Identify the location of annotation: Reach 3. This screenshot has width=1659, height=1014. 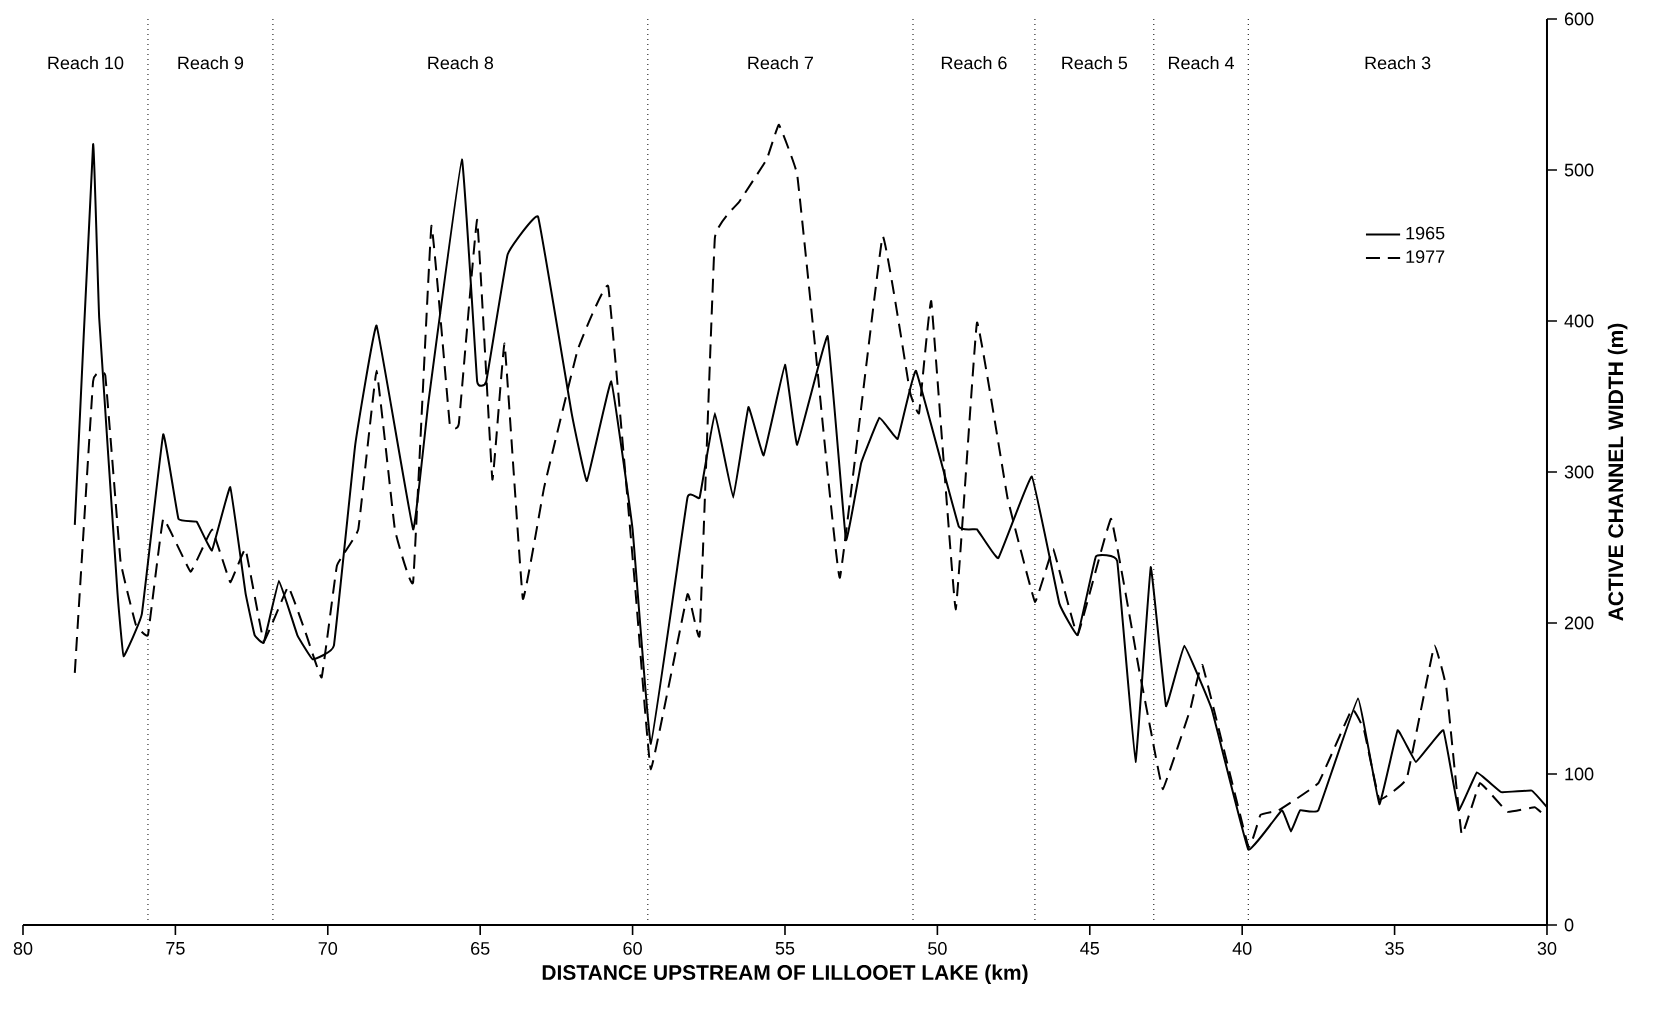
(1398, 63).